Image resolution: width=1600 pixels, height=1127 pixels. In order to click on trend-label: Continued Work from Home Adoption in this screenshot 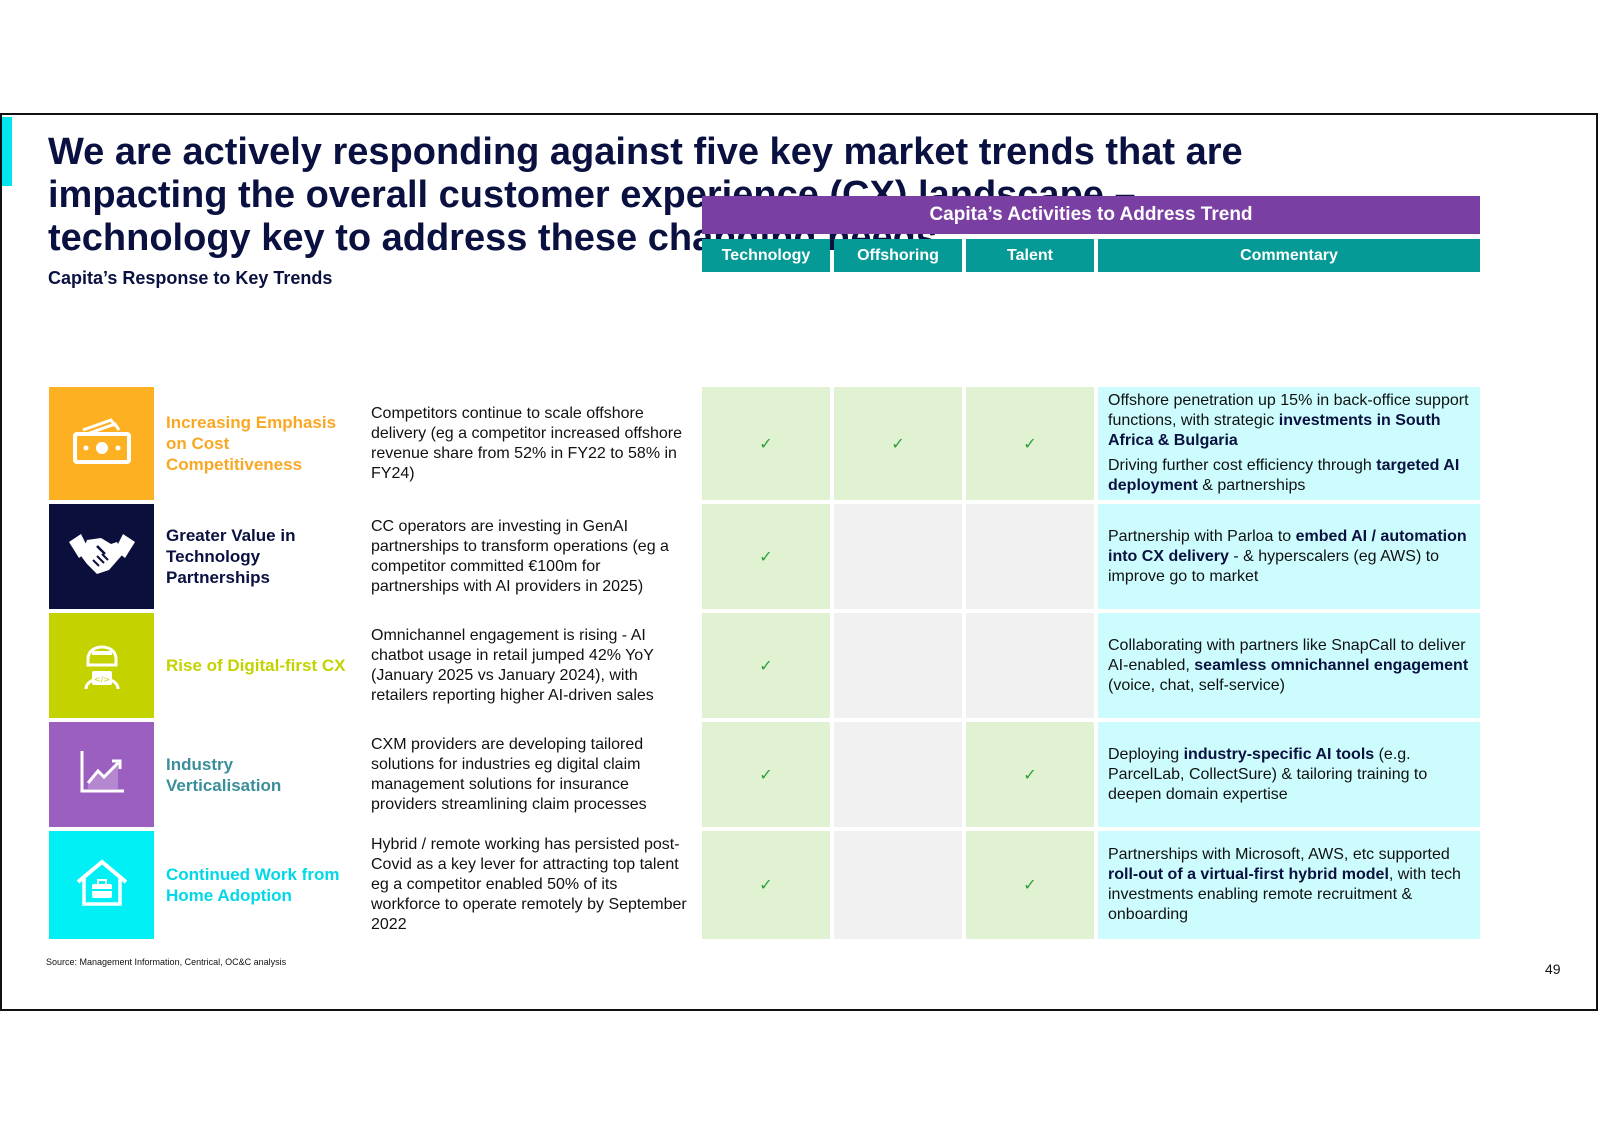, I will do `click(253, 885)`.